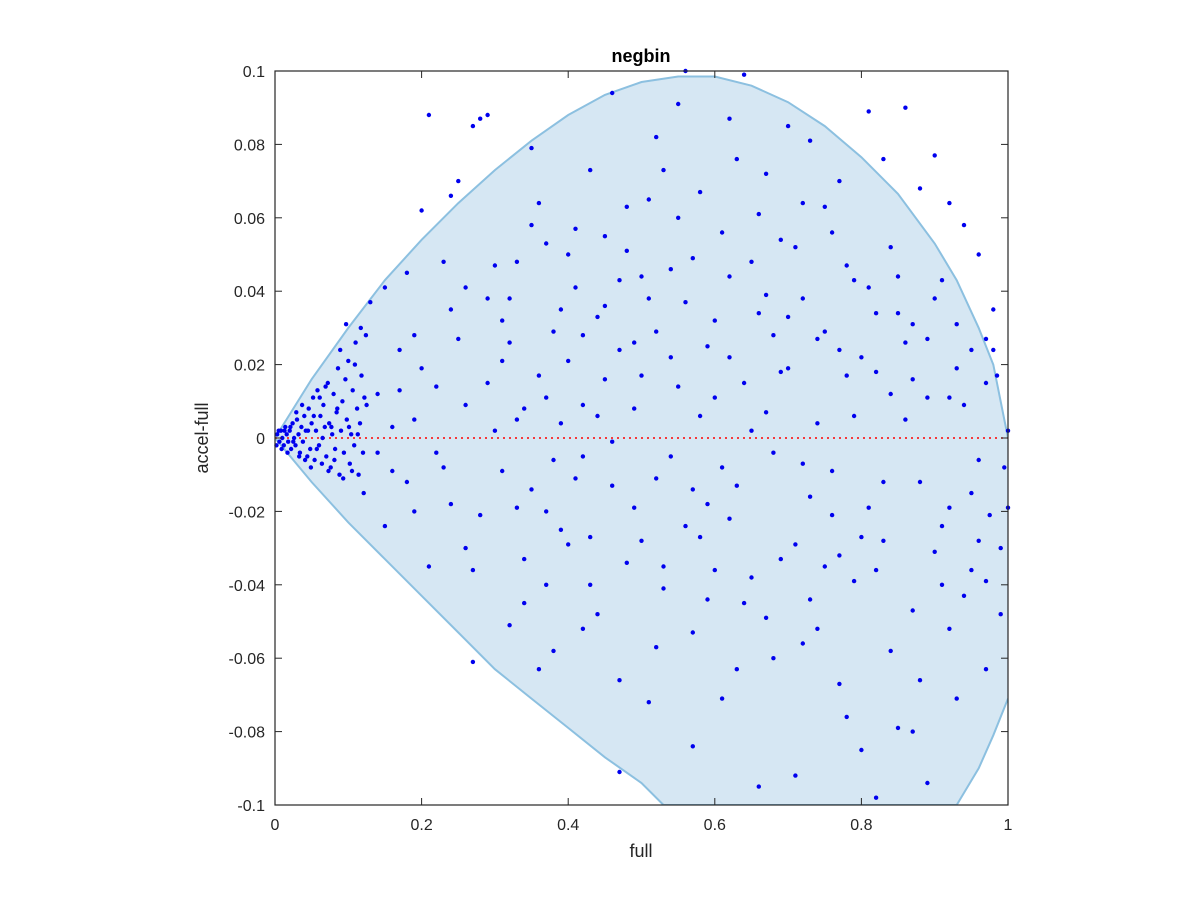  Describe the element at coordinates (421, 825) in the screenshot. I see `x-tick-label: 0.2` at that location.